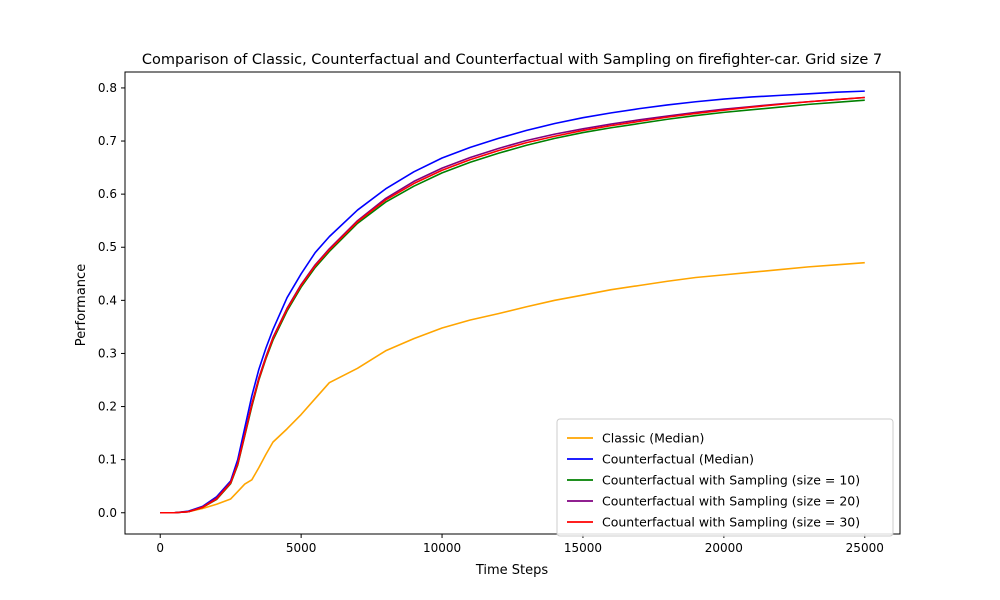 This screenshot has width=1000, height=600. Describe the element at coordinates (678, 459) in the screenshot. I see `legend-entry: Counterfactual (Median)` at that location.